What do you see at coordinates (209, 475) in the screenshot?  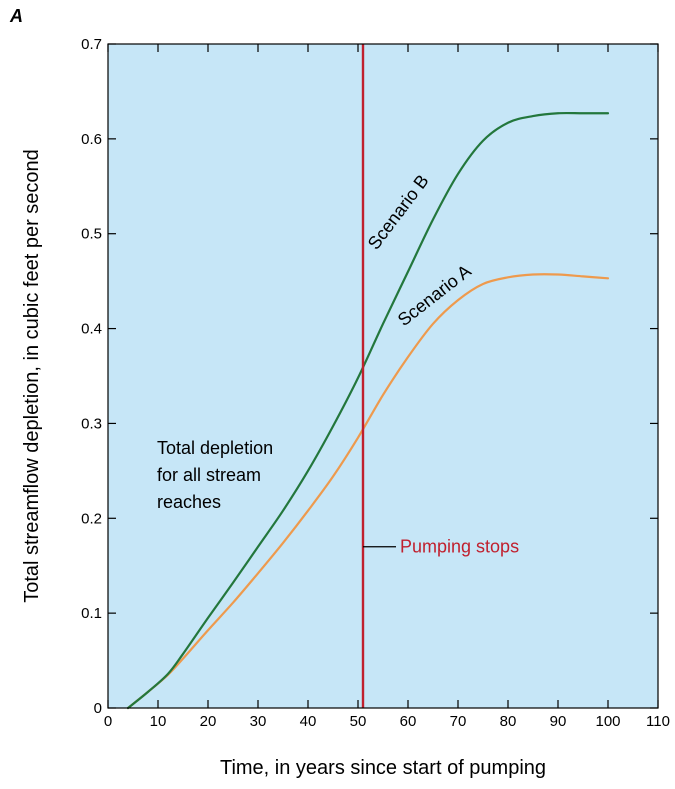 I see `depletion-note-line-2: for all stream` at bounding box center [209, 475].